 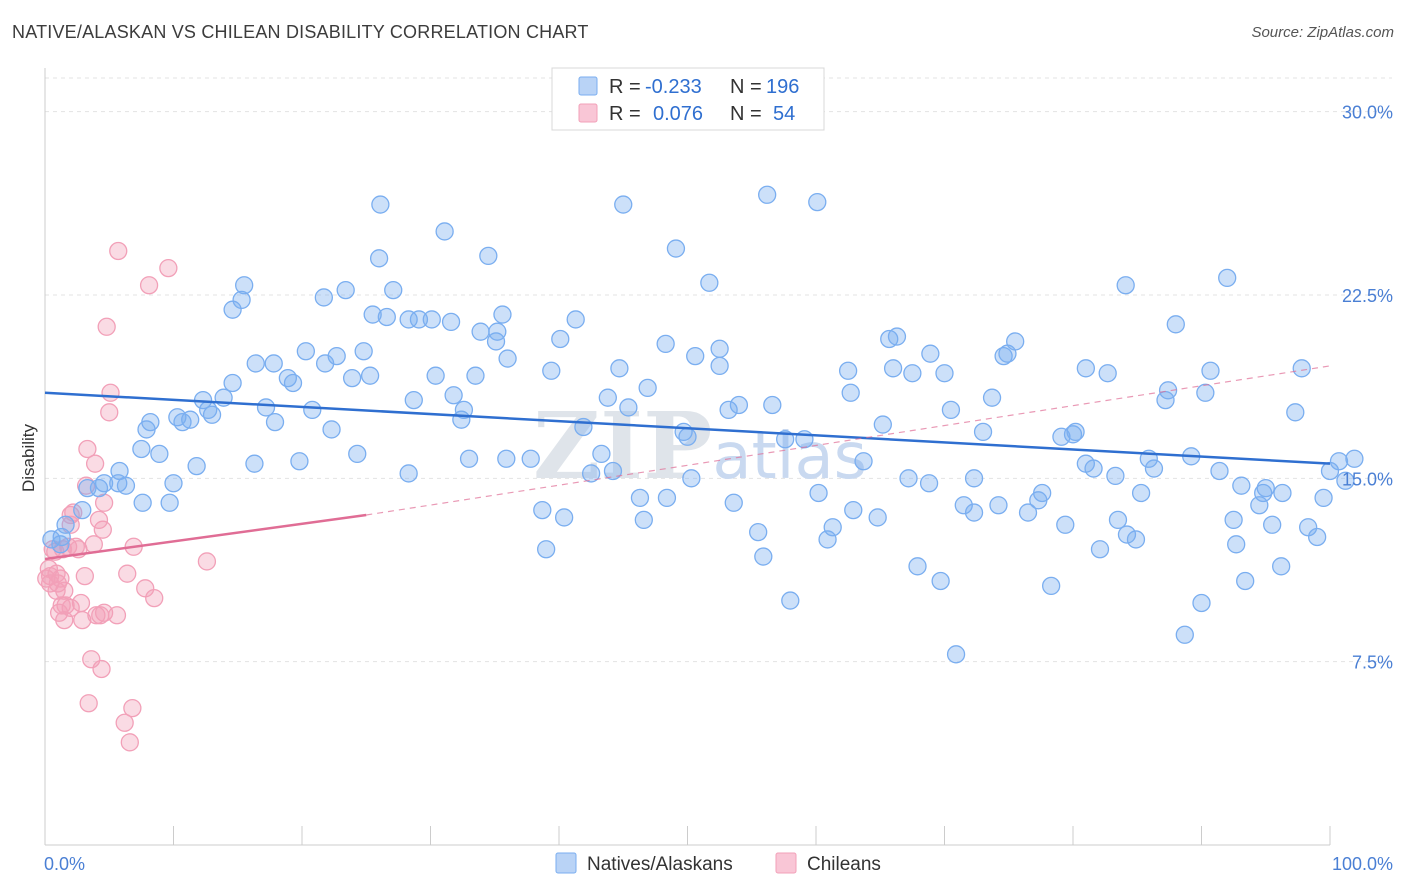 What do you see at coordinates (678, 114) in the screenshot?
I see `legend-r-chileans: 0.076` at bounding box center [678, 114].